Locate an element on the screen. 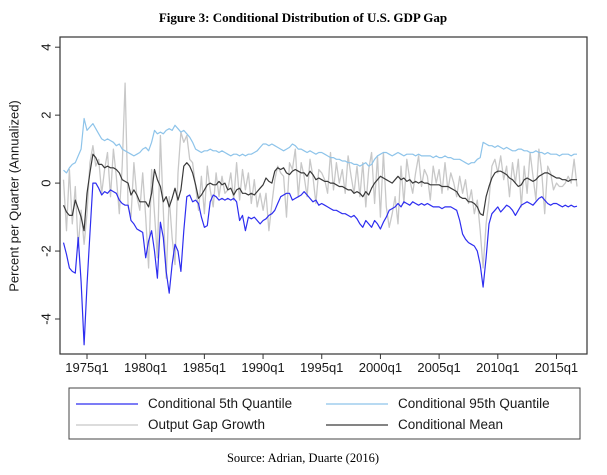  x-tick-label: 1975q1 is located at coordinates (86, 367).